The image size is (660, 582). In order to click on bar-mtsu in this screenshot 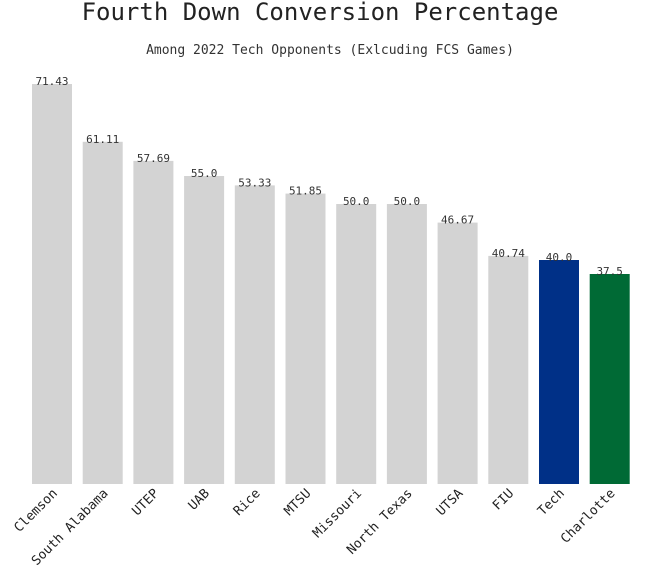, I will do `click(305, 338)`.